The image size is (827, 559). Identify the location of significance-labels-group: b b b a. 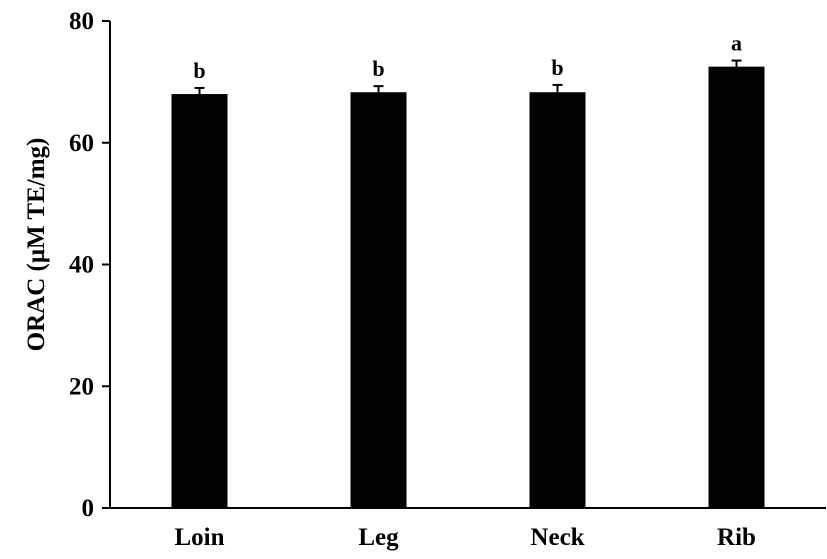
(467, 57).